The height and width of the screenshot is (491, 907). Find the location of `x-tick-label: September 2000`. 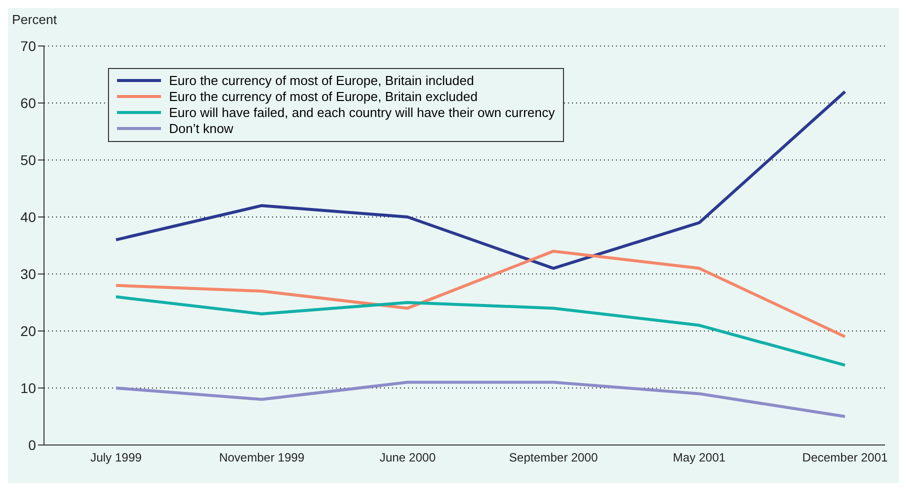

x-tick-label: September 2000 is located at coordinates (553, 457).